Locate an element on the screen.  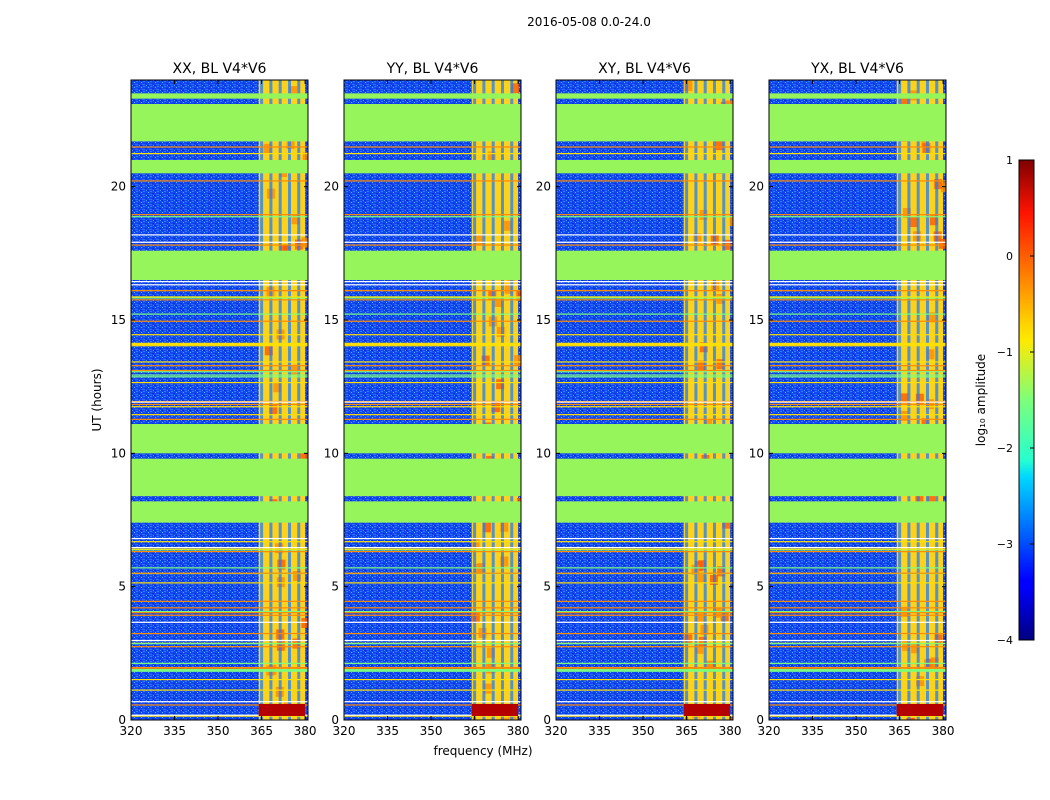
colorbar-tick-label: −1 is located at coordinates (1005, 352).